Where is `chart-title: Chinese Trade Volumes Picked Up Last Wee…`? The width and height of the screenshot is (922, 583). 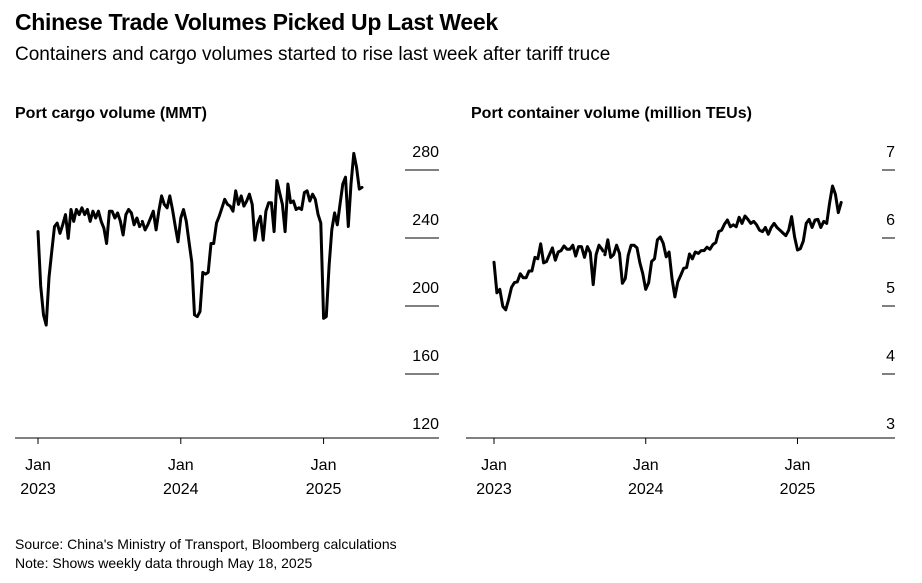
chart-title: Chinese Trade Volumes Picked Up Last Wee… is located at coordinates (256, 22).